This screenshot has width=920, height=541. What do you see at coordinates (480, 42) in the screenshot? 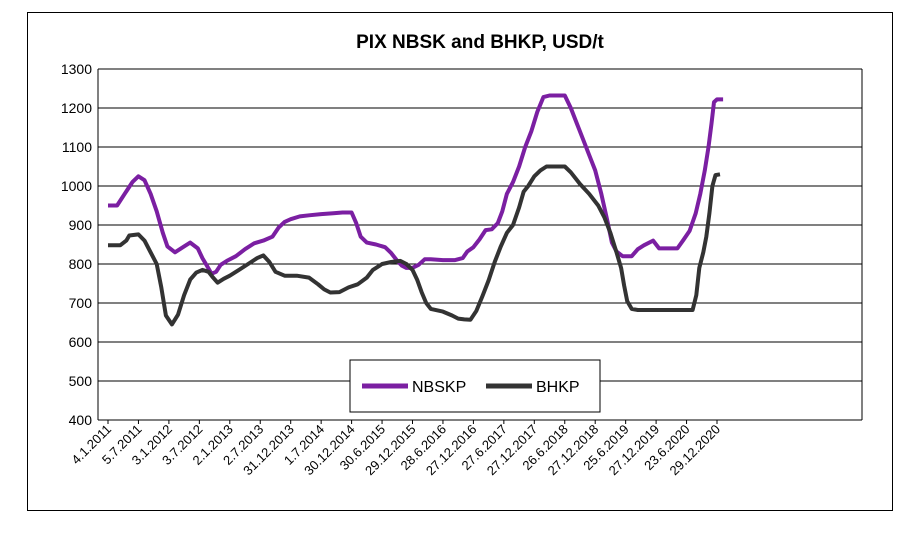
I see `chart-title: PIX NBSK and BHKP, USD/t` at bounding box center [480, 42].